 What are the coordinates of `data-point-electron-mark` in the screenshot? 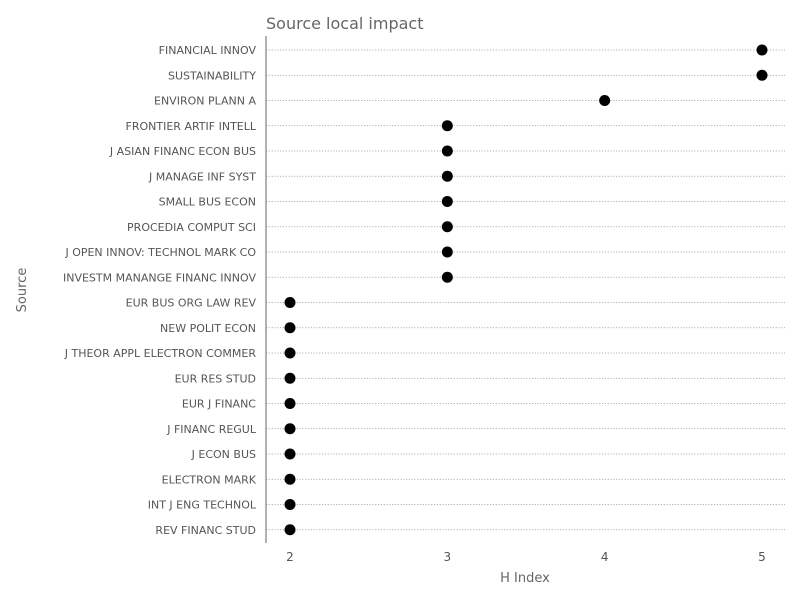 It's located at (290, 479).